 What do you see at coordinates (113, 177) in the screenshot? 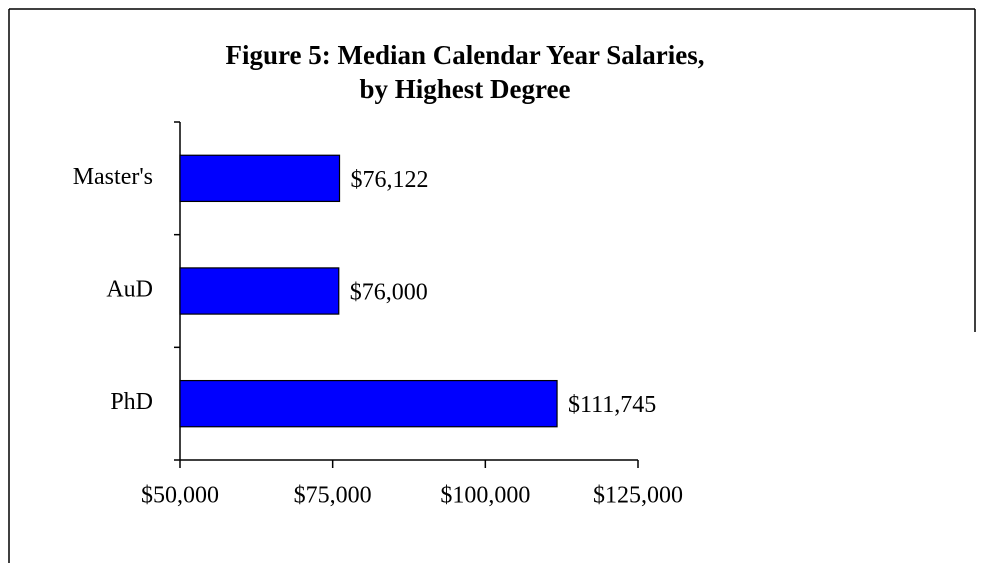
I see `y-tick-label: Master's` at bounding box center [113, 177].